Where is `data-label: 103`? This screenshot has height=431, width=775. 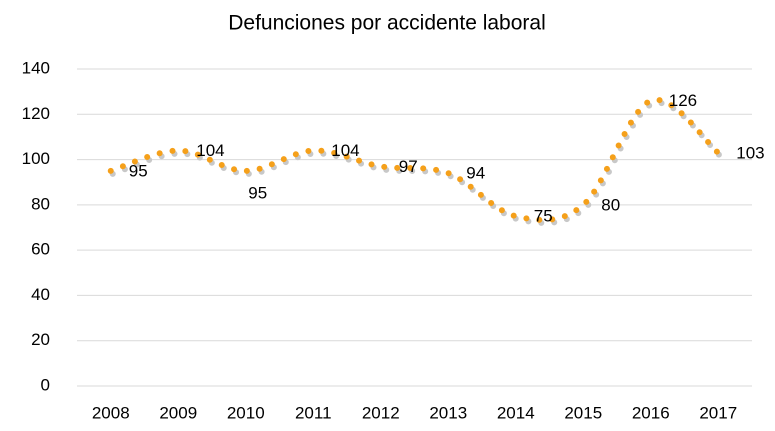
data-label: 103 is located at coordinates (750, 152).